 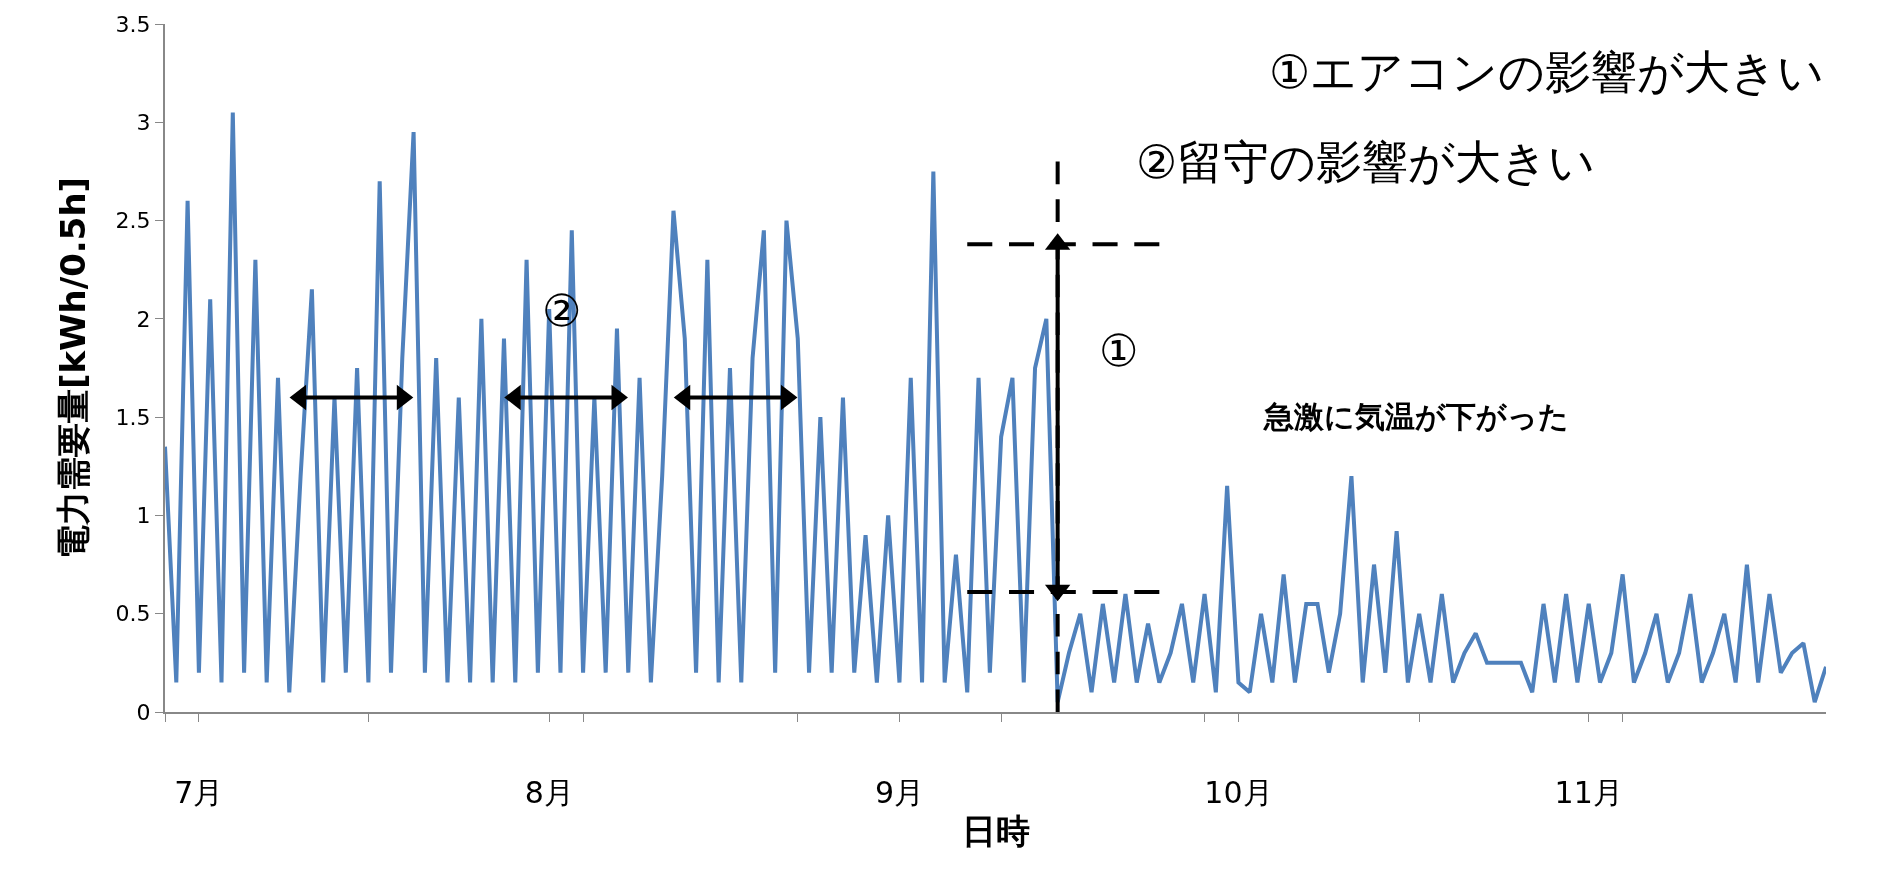 What do you see at coordinates (1119, 350) in the screenshot?
I see `annotation: ①` at bounding box center [1119, 350].